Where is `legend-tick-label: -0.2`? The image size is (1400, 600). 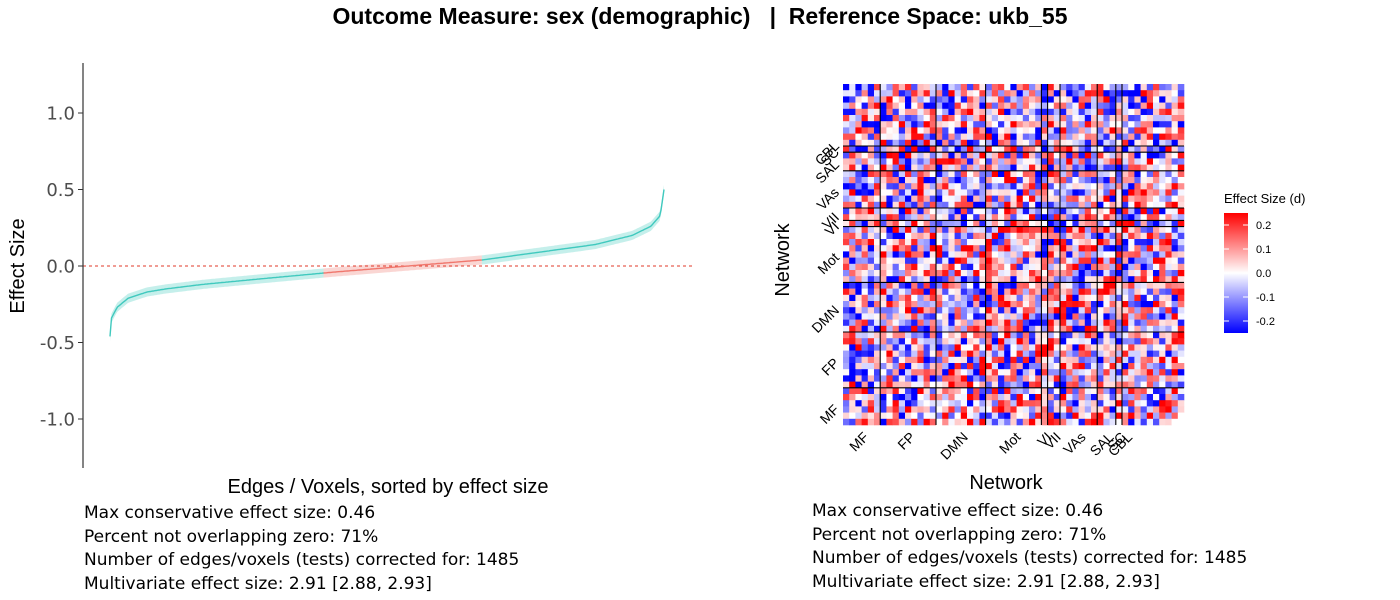 legend-tick-label: -0.2 is located at coordinates (1265, 322).